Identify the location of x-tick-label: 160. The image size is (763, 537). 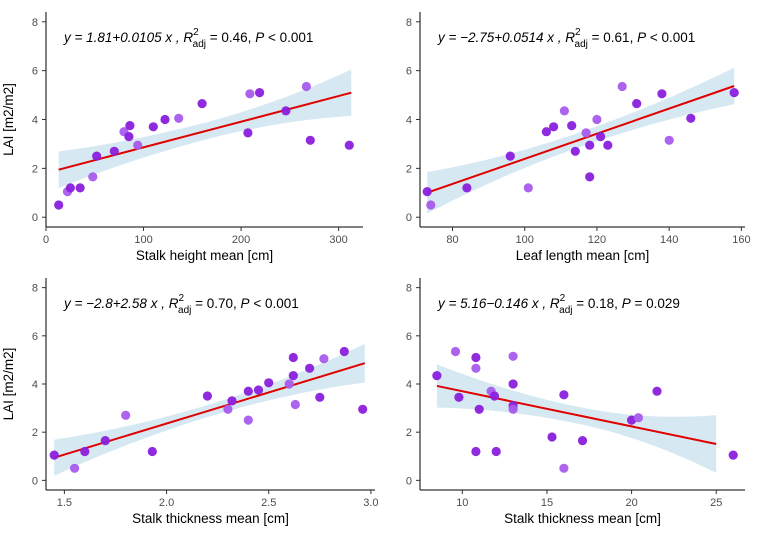
(741, 240).